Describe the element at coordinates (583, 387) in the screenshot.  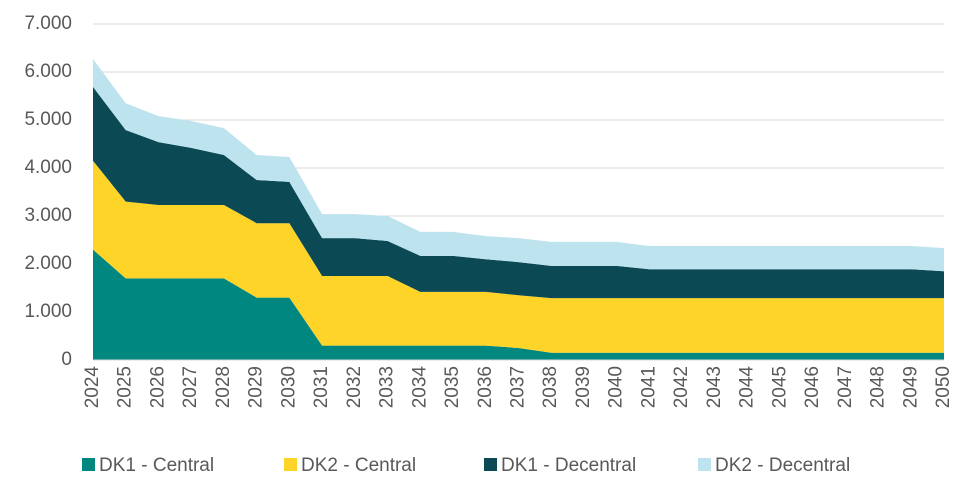
I see `x-tick-label: 2039` at that location.